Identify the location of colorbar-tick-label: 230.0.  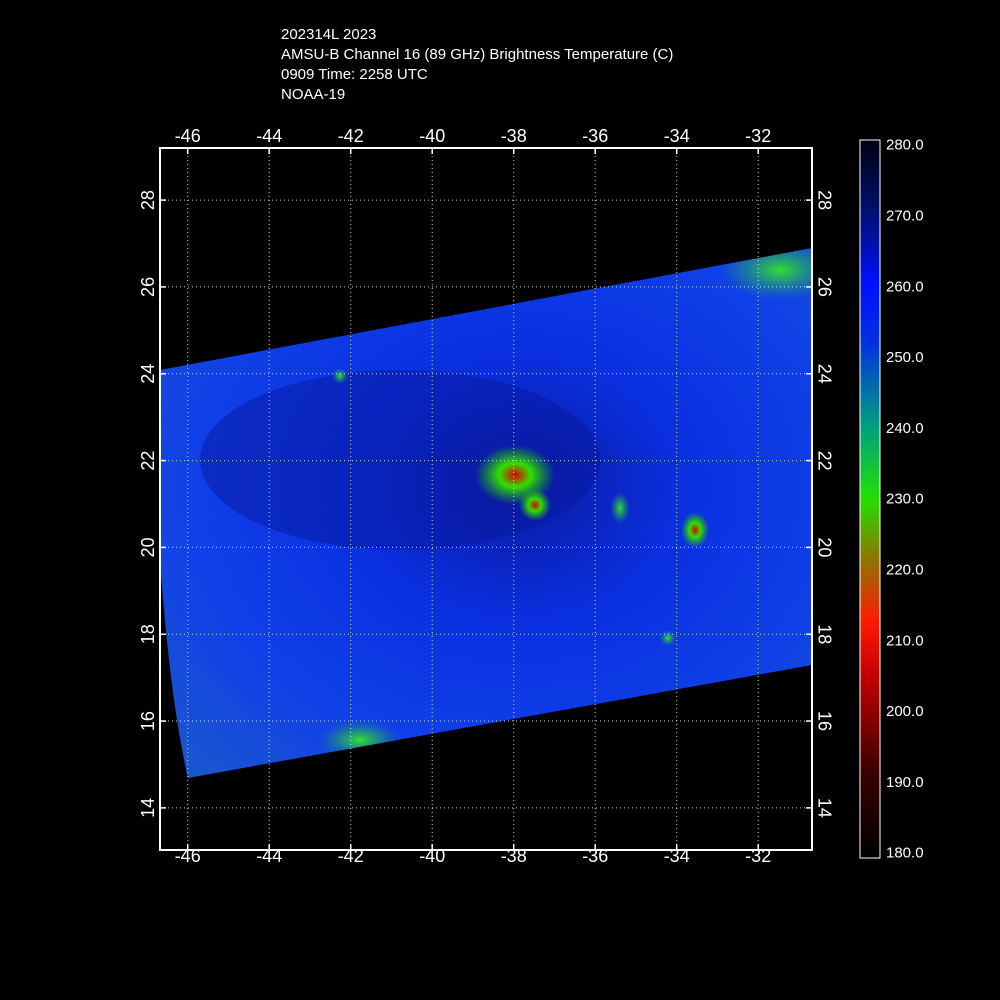
(905, 499).